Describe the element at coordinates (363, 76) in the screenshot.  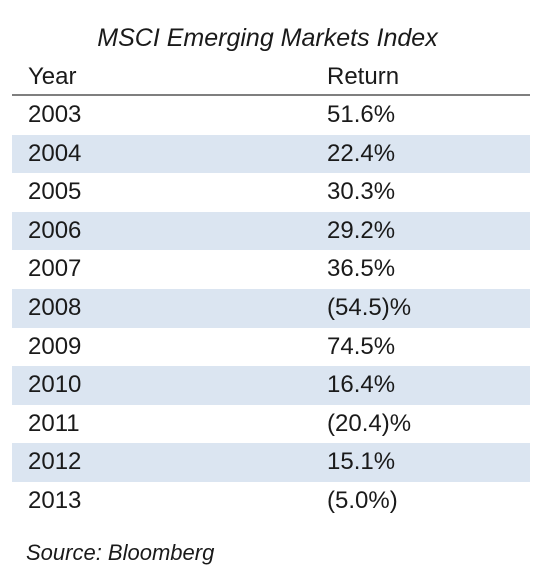
I see `header-return: Return` at that location.